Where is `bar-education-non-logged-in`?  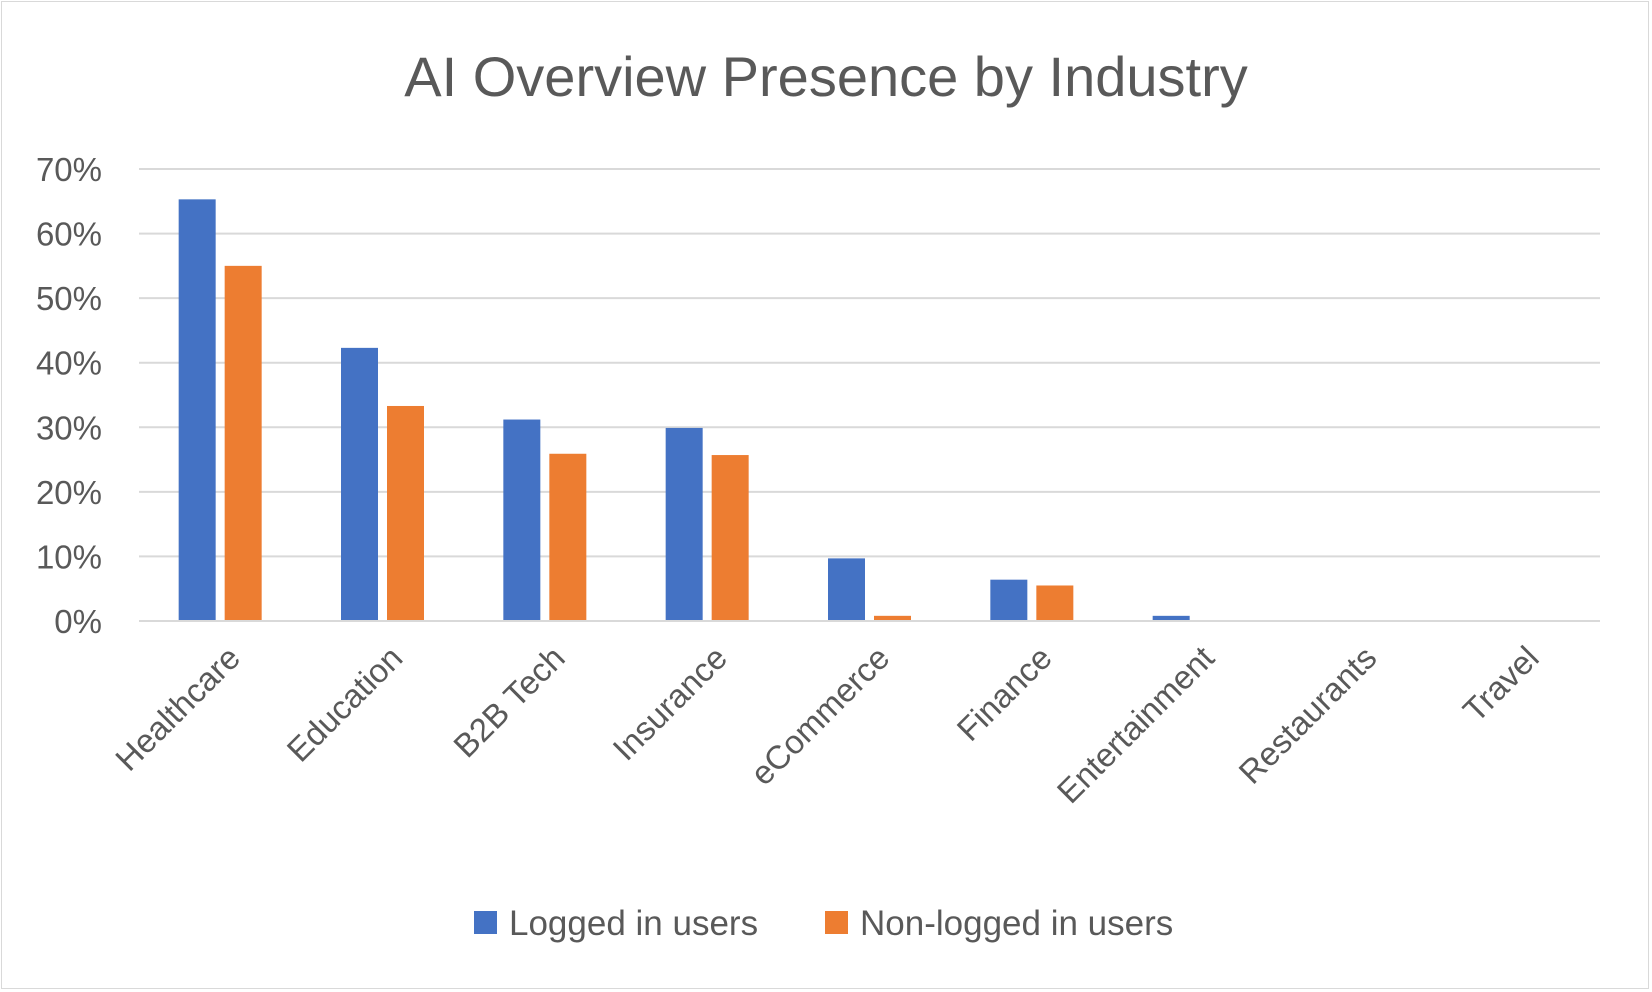
bar-education-non-logged-in is located at coordinates (405, 513).